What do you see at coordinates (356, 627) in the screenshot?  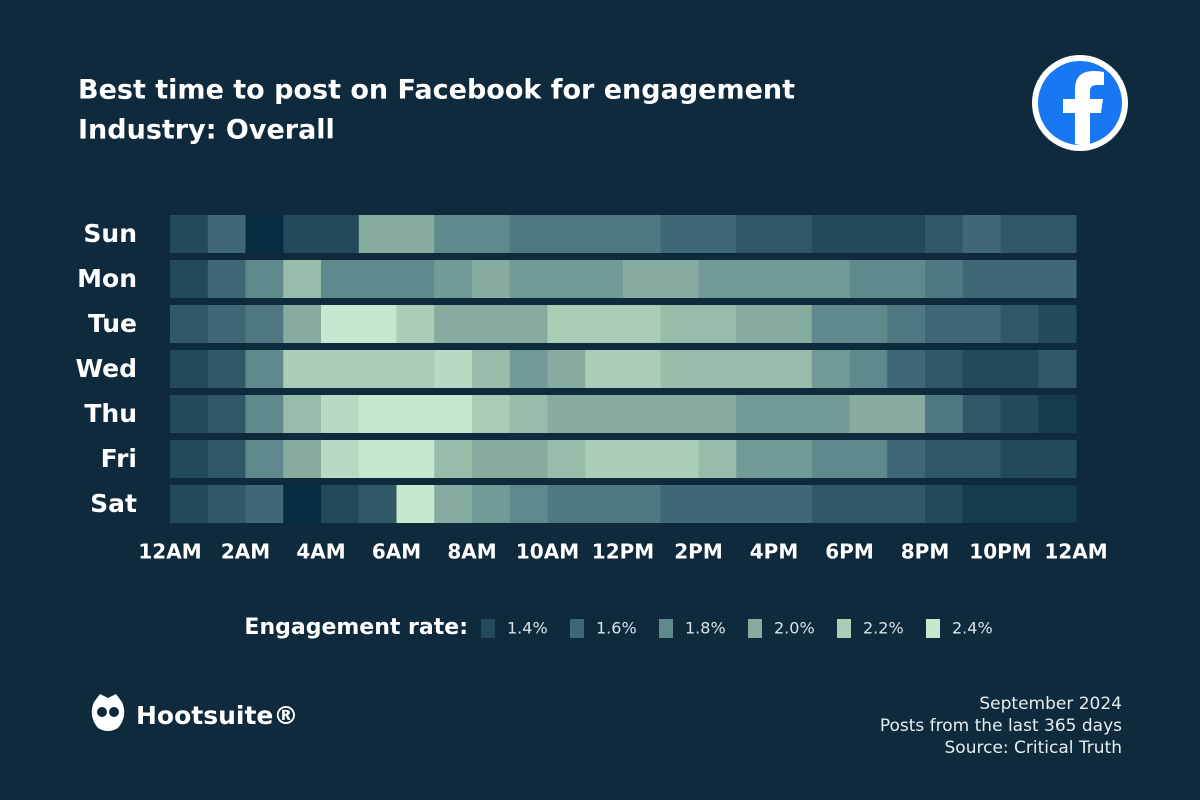 I see `legend-title: Engagement rate:` at bounding box center [356, 627].